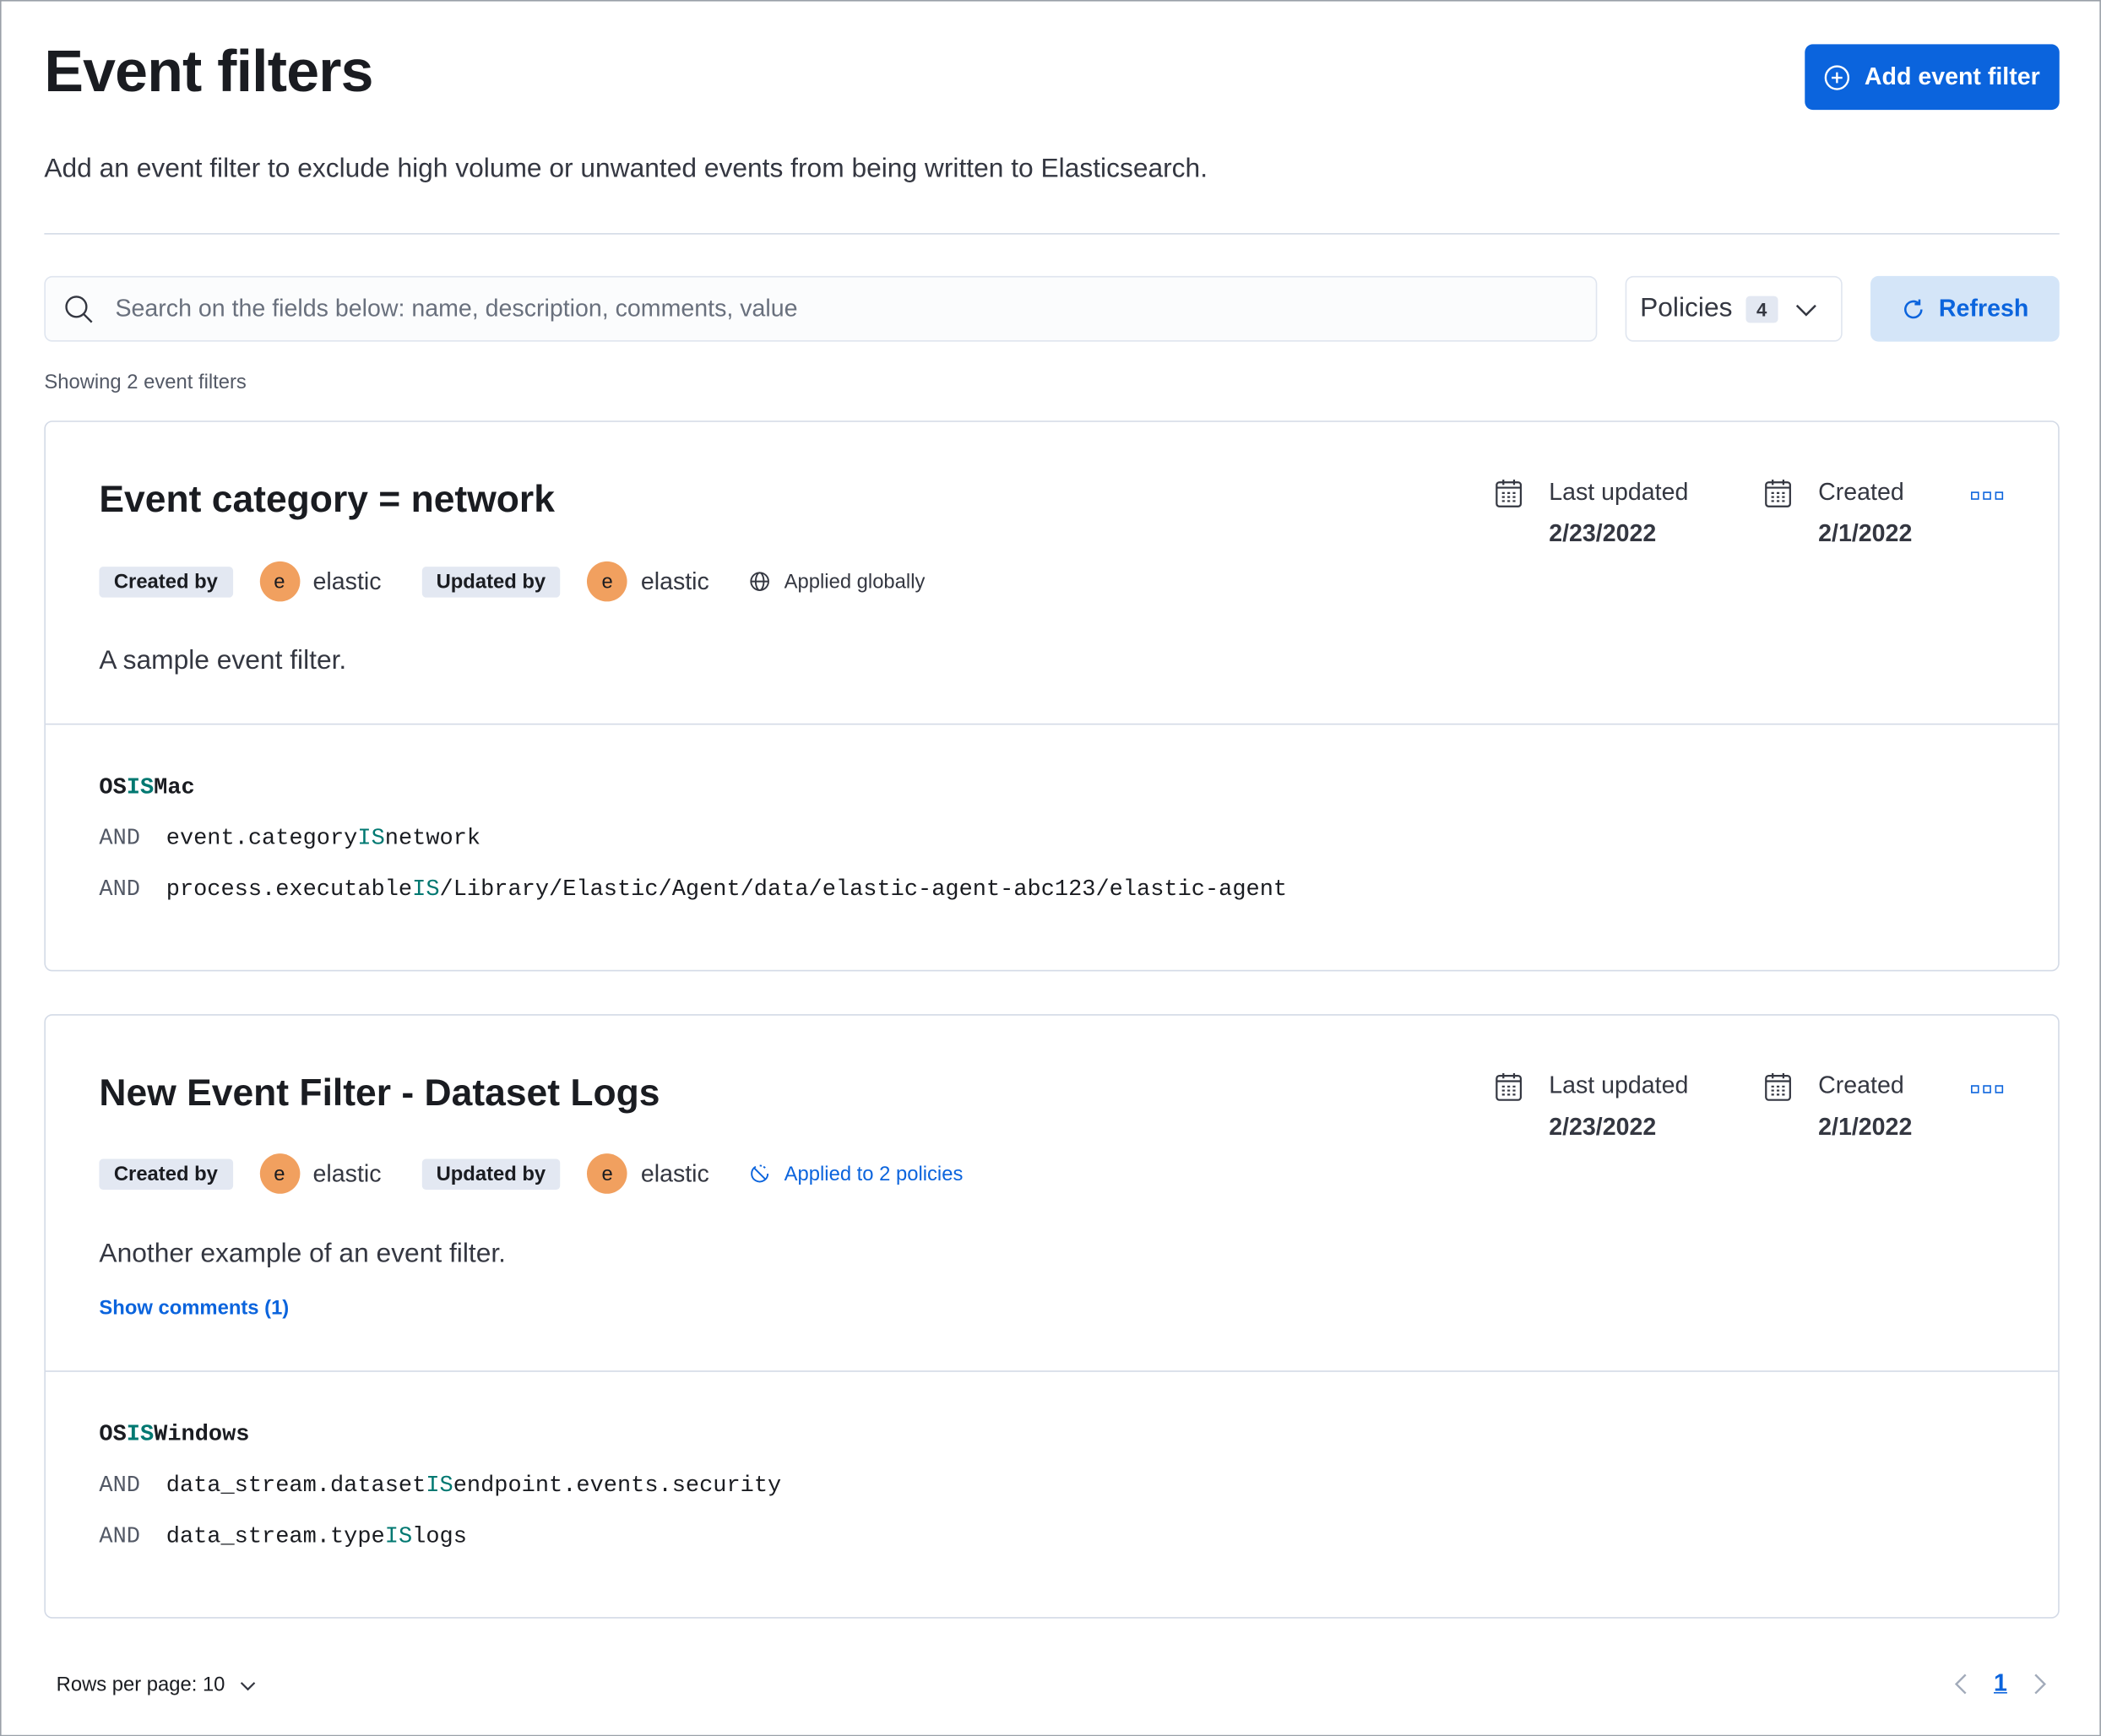 The height and width of the screenshot is (1736, 2101). I want to click on chevron-left-icon, so click(1960, 1684).